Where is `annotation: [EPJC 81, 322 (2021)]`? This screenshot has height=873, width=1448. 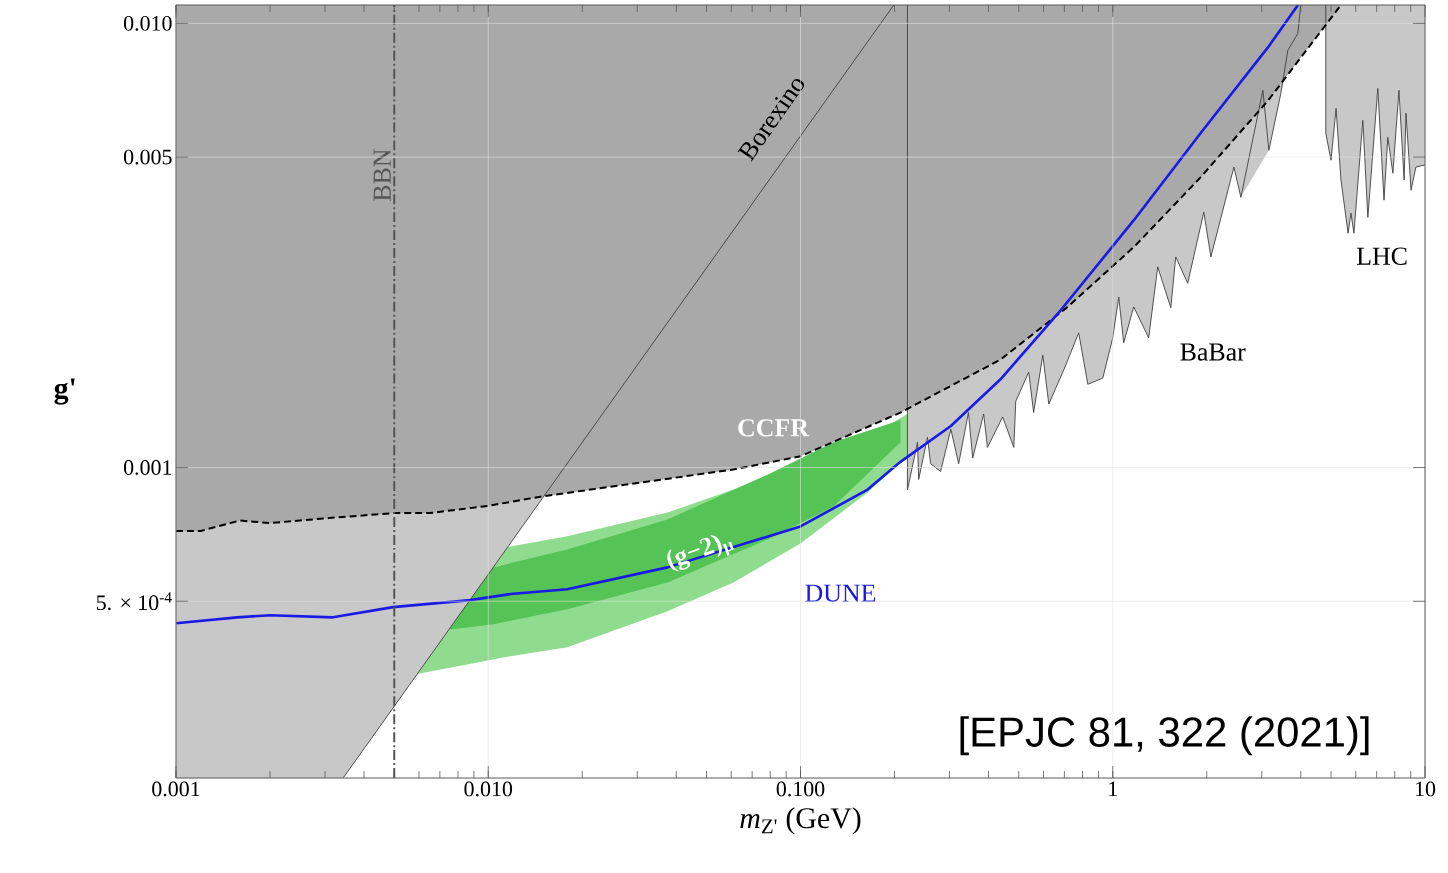 annotation: [EPJC 81, 322 (2021)] is located at coordinates (1164, 736).